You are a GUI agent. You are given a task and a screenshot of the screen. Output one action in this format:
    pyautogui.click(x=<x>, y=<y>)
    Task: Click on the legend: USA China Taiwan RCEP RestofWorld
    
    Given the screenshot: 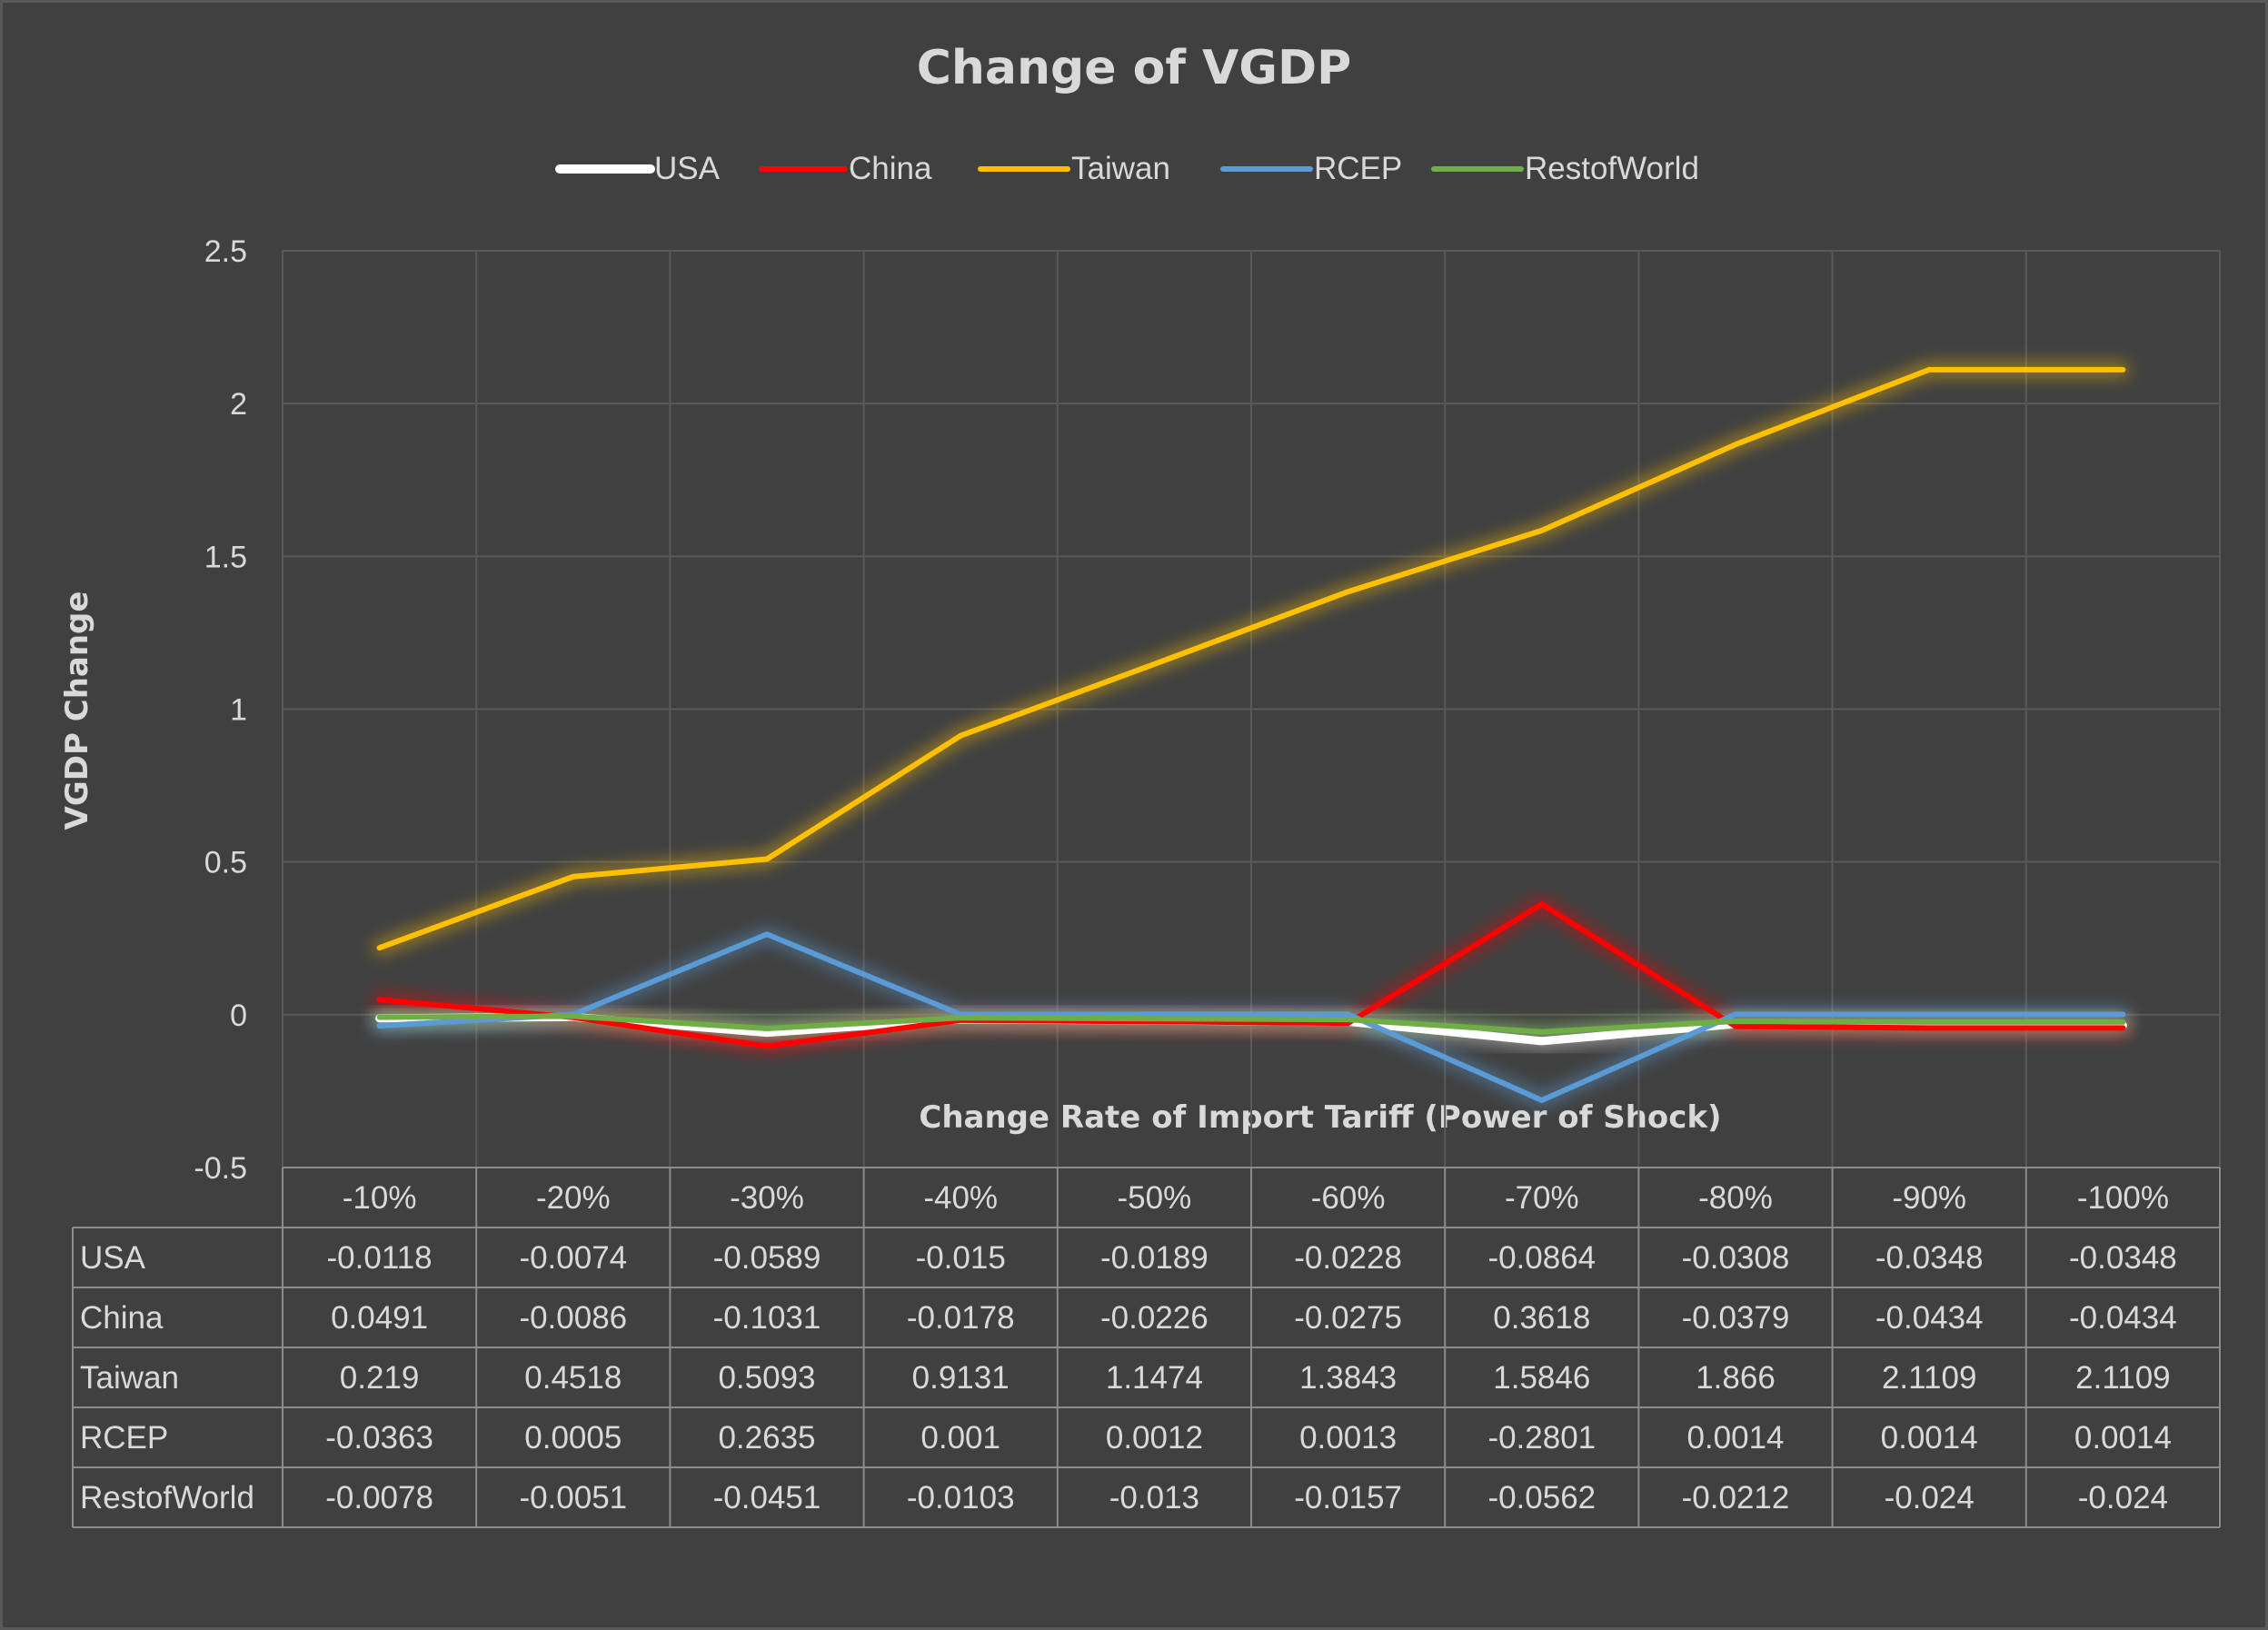 What is the action you would take?
    pyautogui.click(x=1127, y=168)
    